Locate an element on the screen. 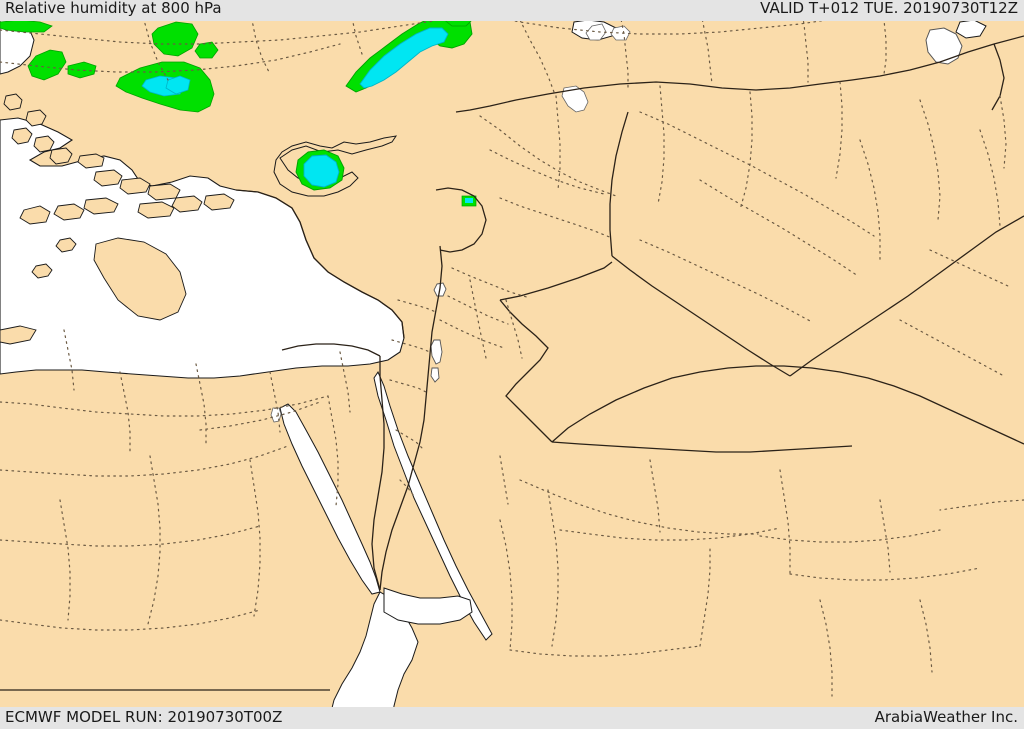 The image size is (1024, 729). border-israel-jordan is located at coordinates (411, 418).